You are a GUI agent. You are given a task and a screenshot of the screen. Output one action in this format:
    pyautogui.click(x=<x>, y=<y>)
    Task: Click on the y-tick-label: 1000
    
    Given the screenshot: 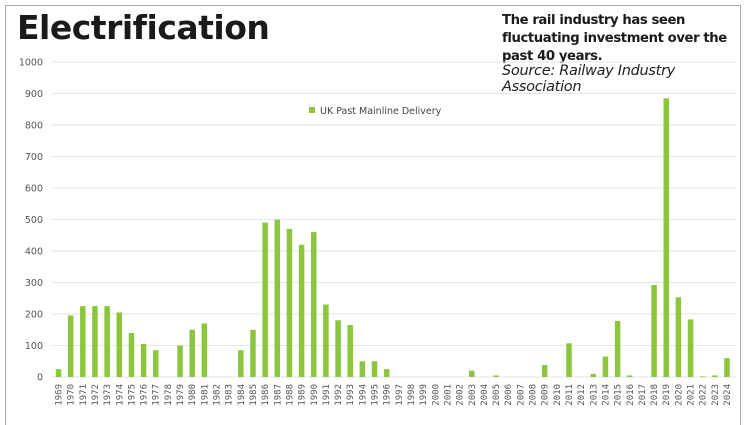 What is the action you would take?
    pyautogui.click(x=31, y=63)
    